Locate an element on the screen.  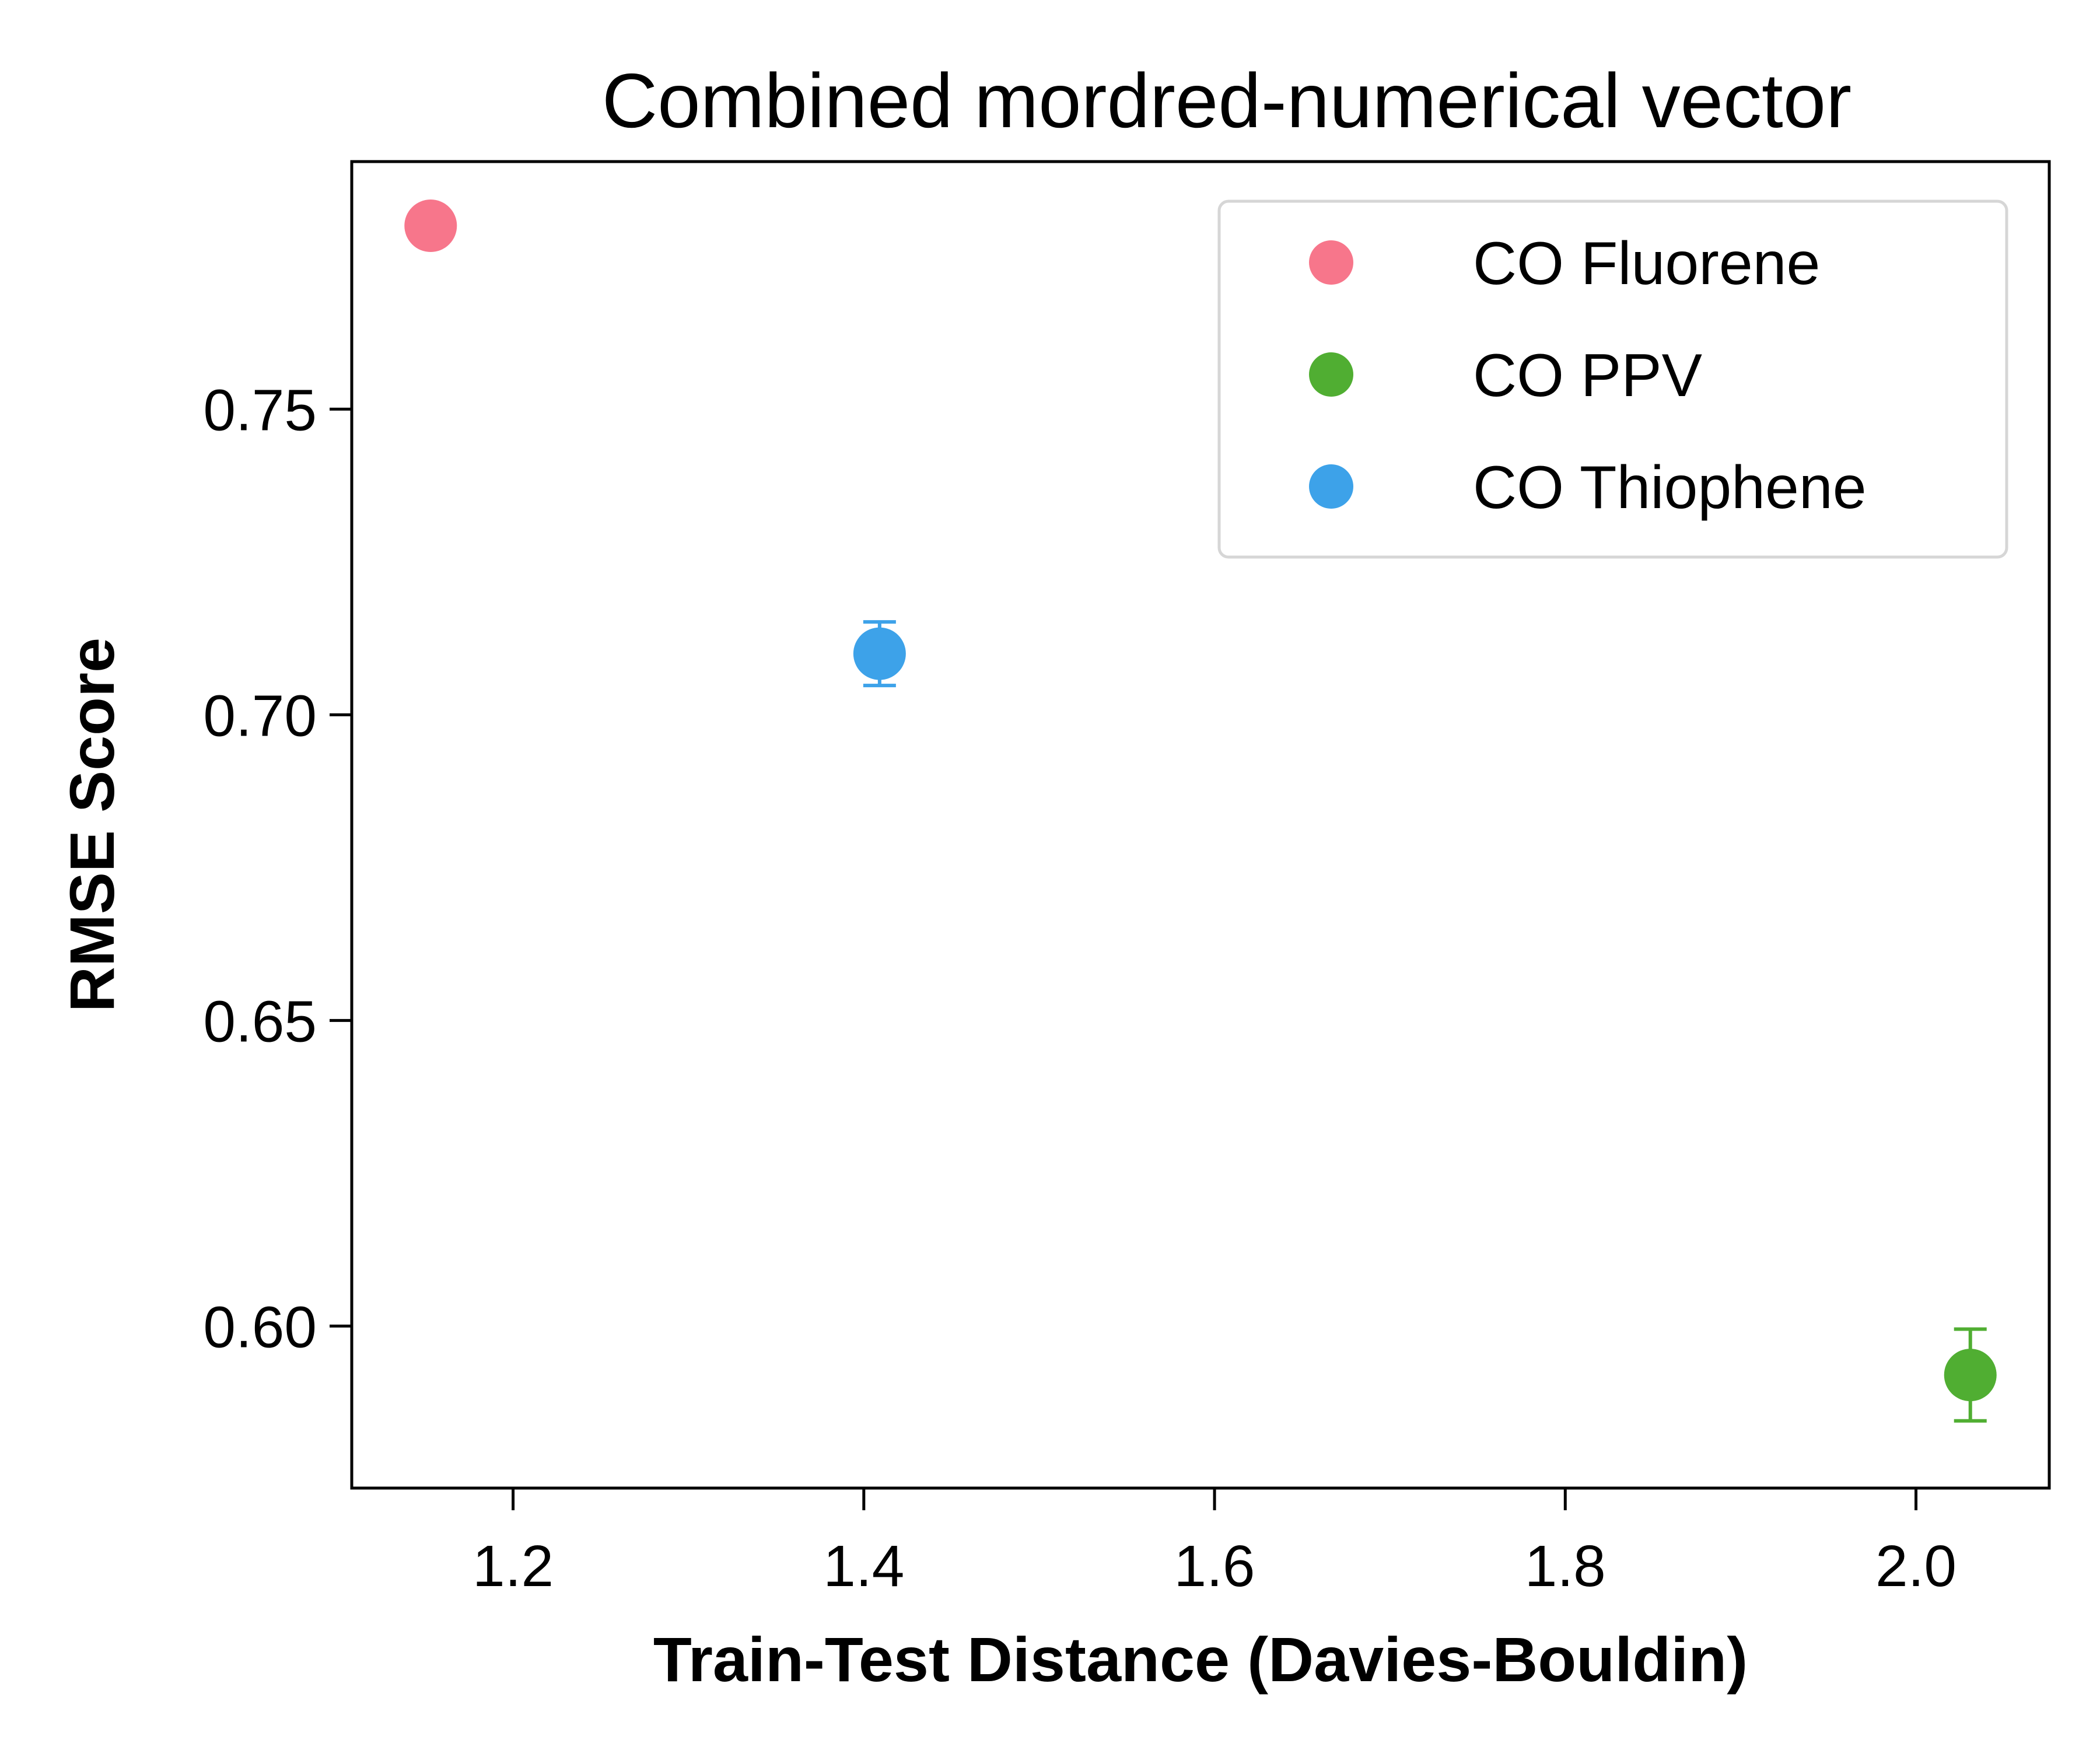
x-tick-label: 1.8 is located at coordinates (1566, 1566).